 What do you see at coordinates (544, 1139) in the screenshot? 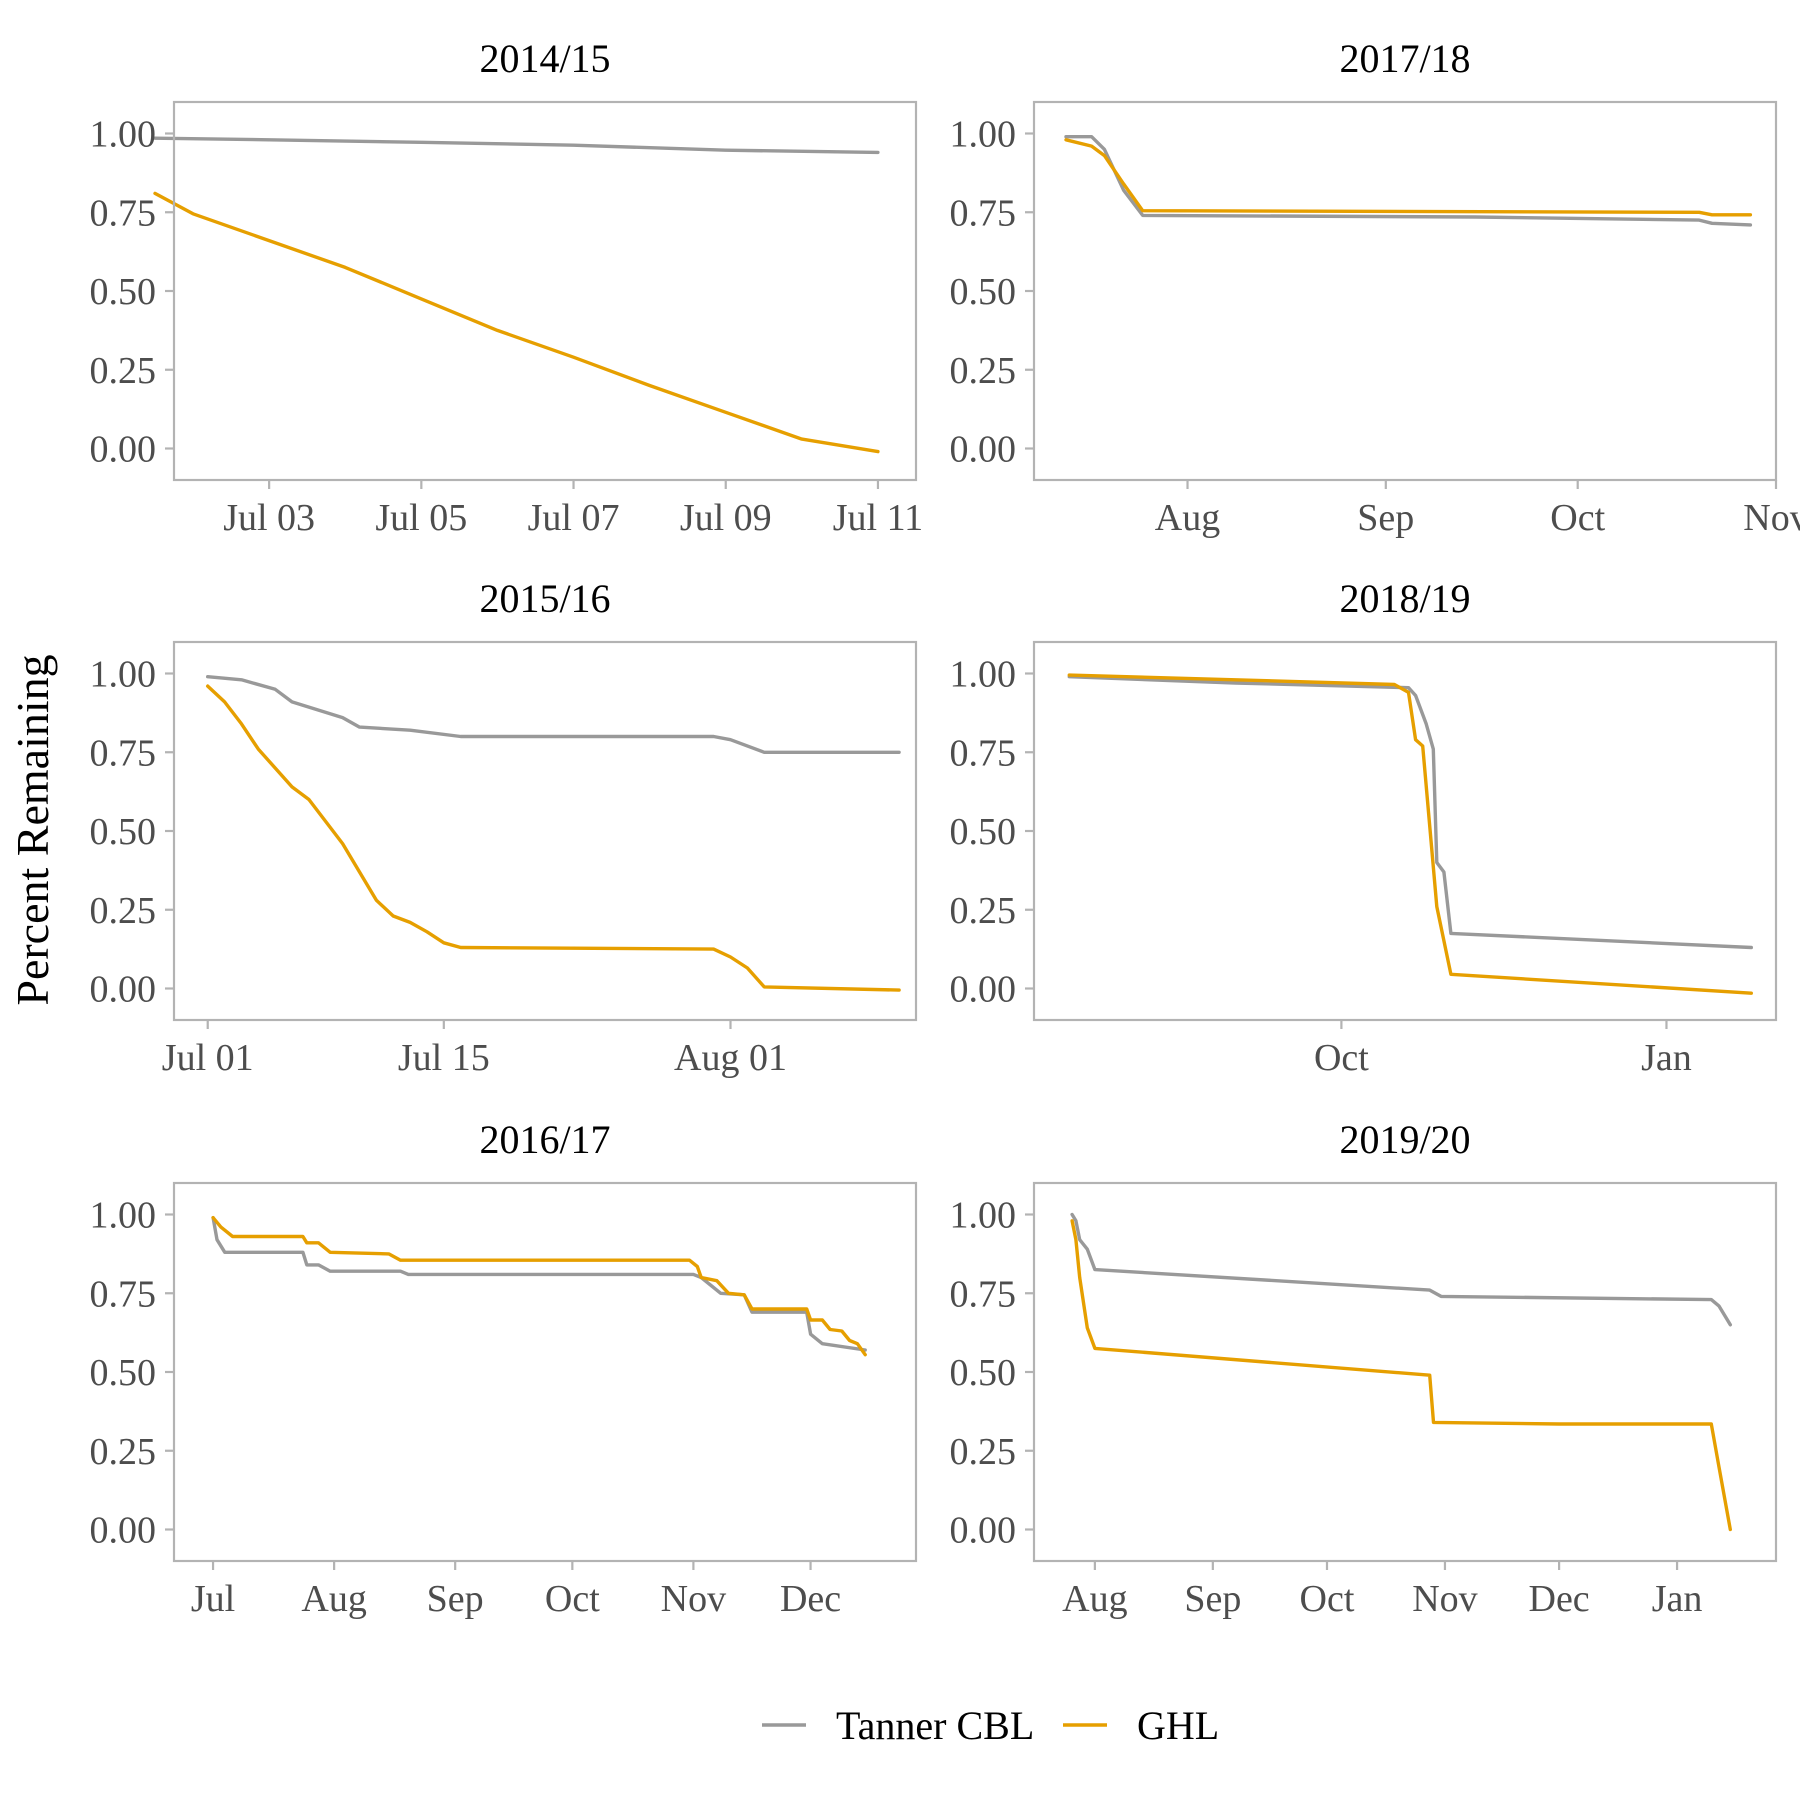
I see `panel-title-2016-17: 2016/17` at bounding box center [544, 1139].